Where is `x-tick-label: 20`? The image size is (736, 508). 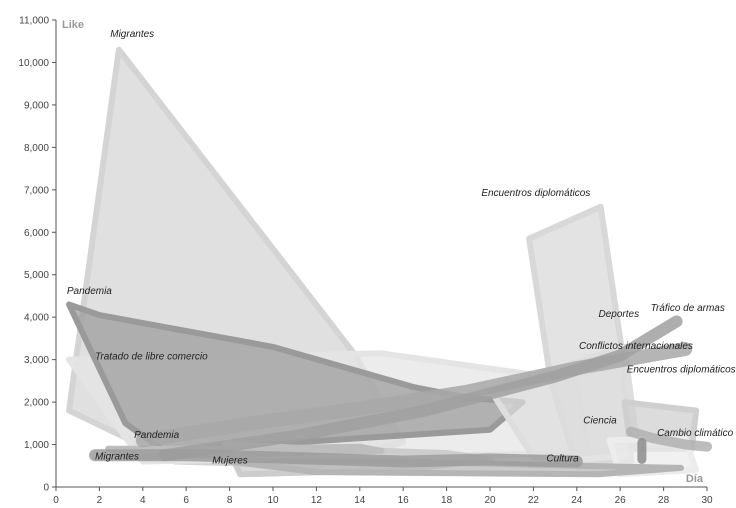 x-tick-label: 20 is located at coordinates (490, 500).